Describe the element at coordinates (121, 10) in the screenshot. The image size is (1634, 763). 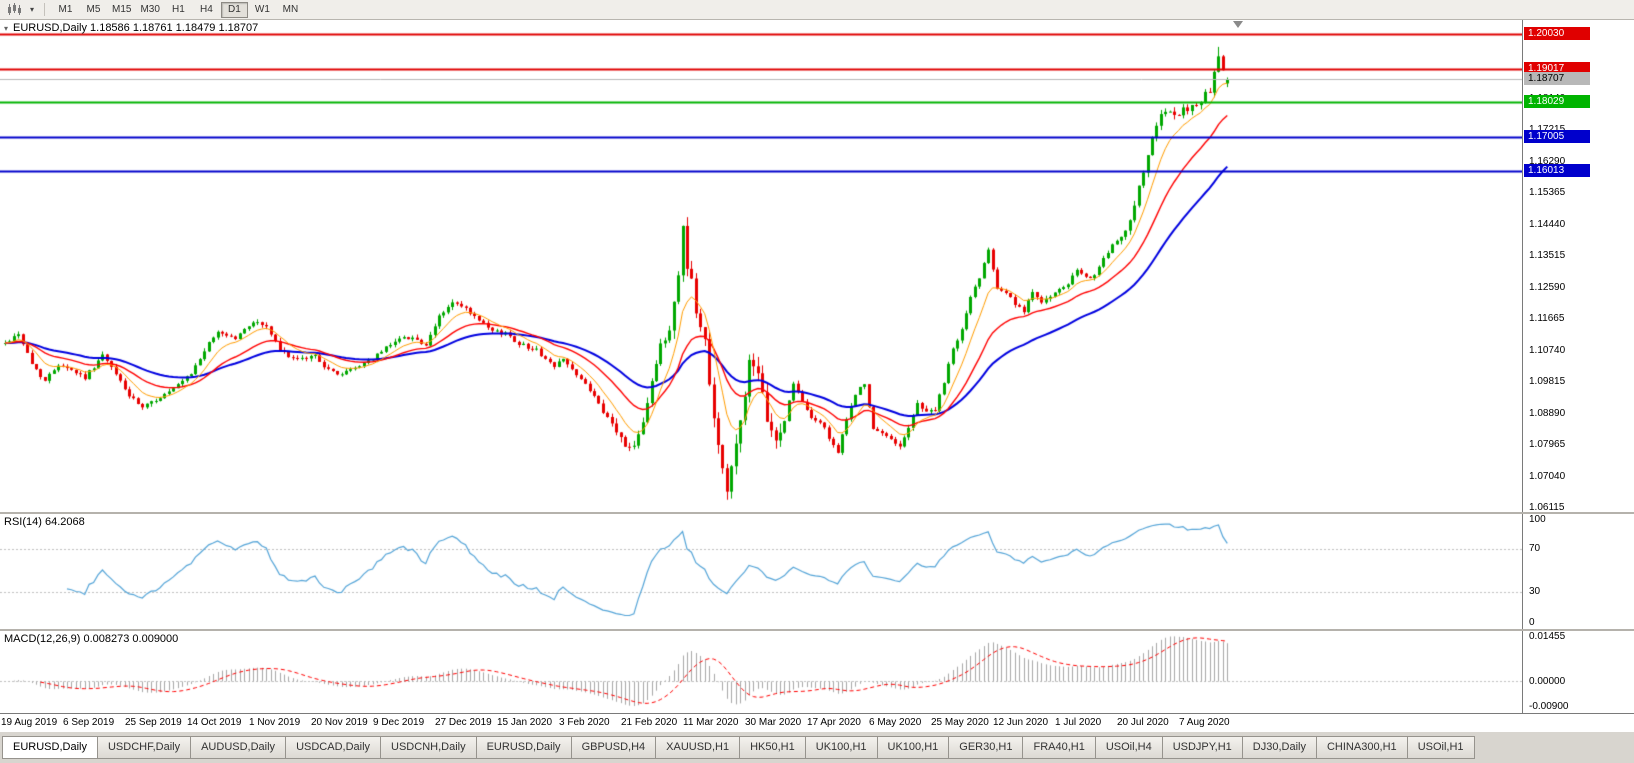
I see `timeframe-button-m15: M15` at that location.